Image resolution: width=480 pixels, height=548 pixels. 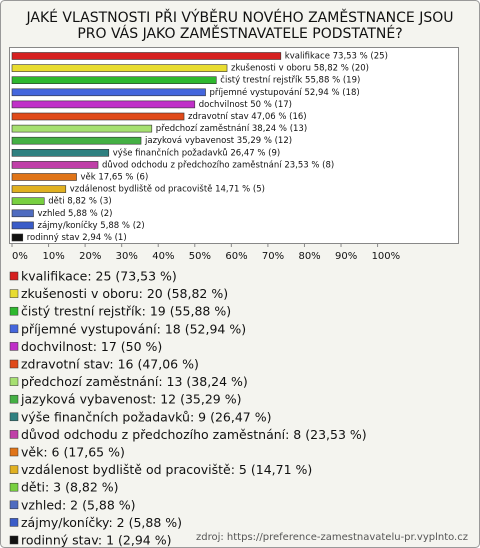 I want to click on x-tick-label: 60%, so click(x=236, y=256).